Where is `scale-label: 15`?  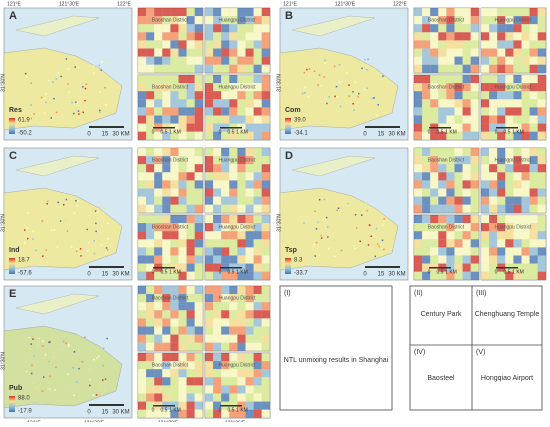 scale-label: 15 is located at coordinates (105, 135).